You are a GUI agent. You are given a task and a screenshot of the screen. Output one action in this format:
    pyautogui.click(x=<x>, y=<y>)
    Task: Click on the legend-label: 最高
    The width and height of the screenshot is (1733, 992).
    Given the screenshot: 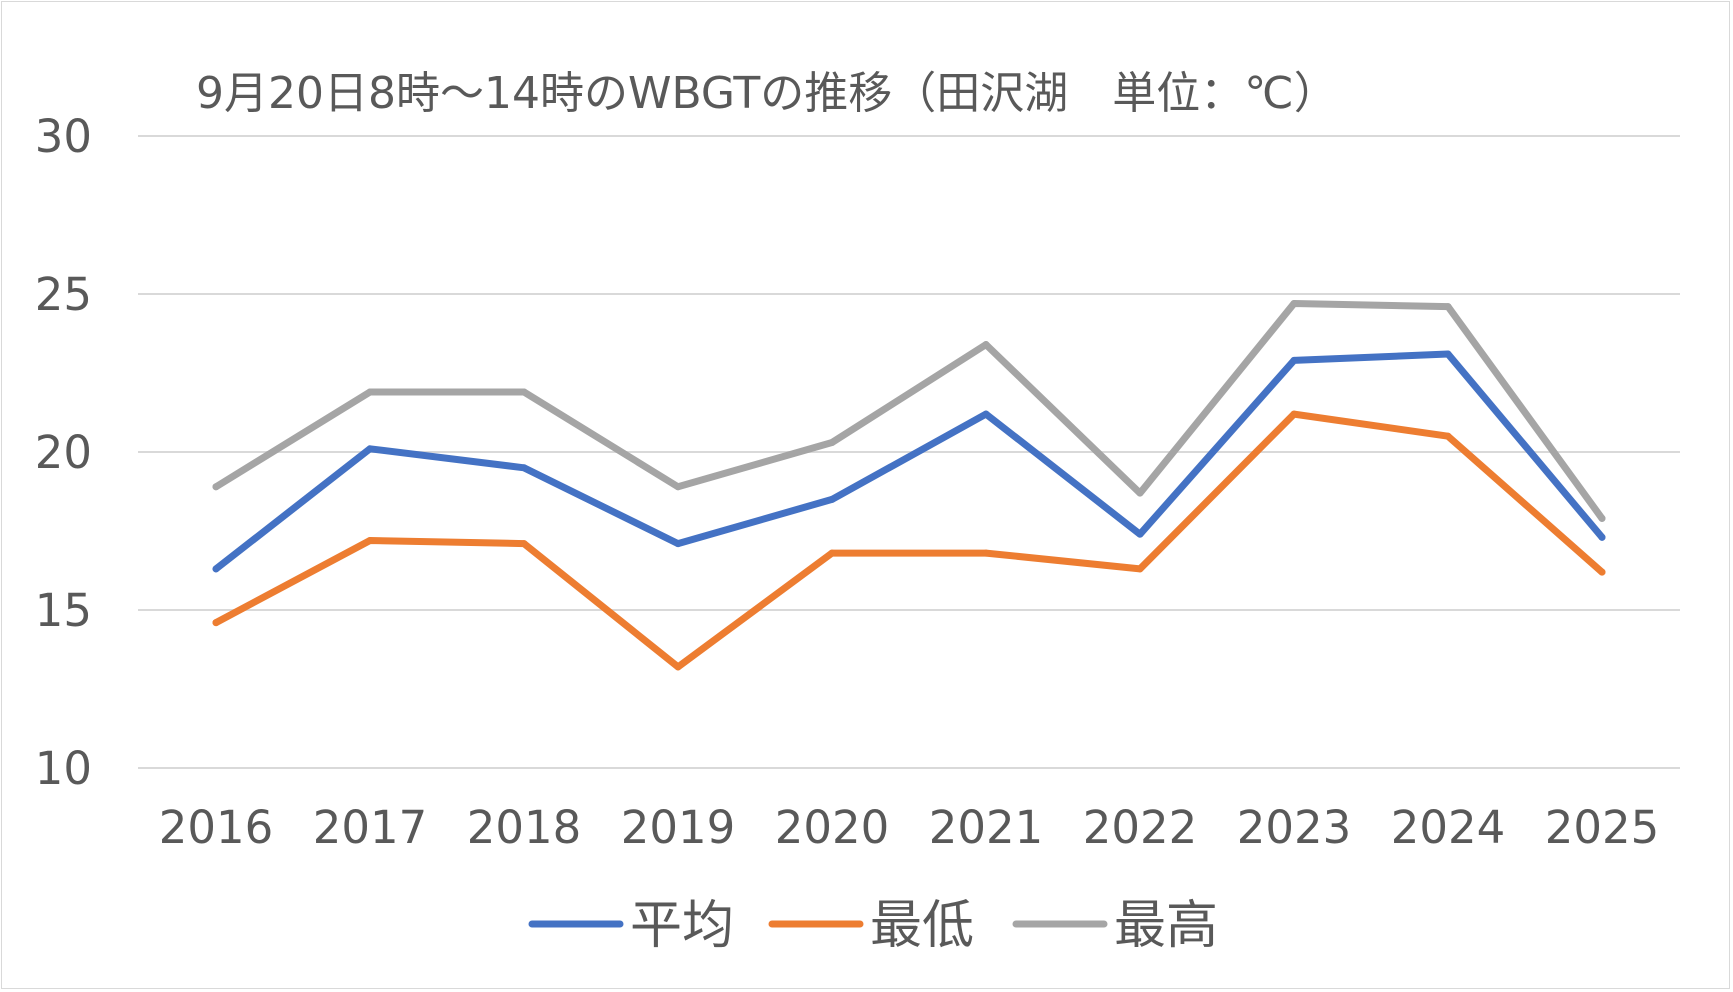 What is the action you would take?
    pyautogui.click(x=1166, y=926)
    